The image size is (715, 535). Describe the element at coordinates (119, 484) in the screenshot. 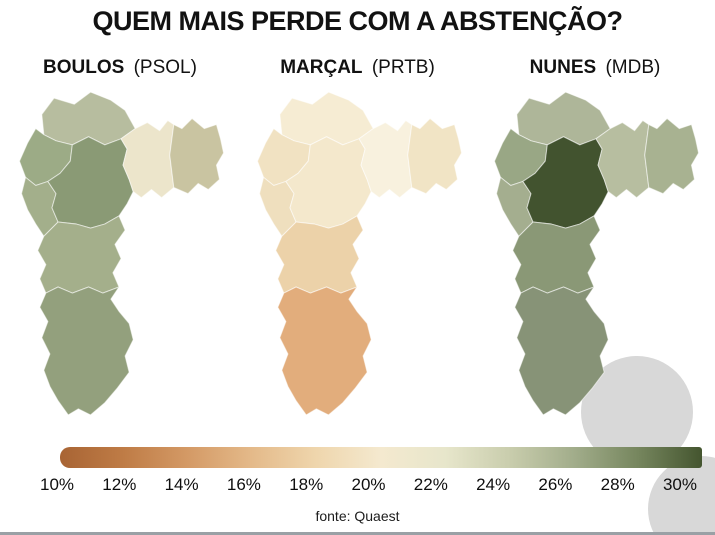

I see `legend-tick: 12%` at that location.